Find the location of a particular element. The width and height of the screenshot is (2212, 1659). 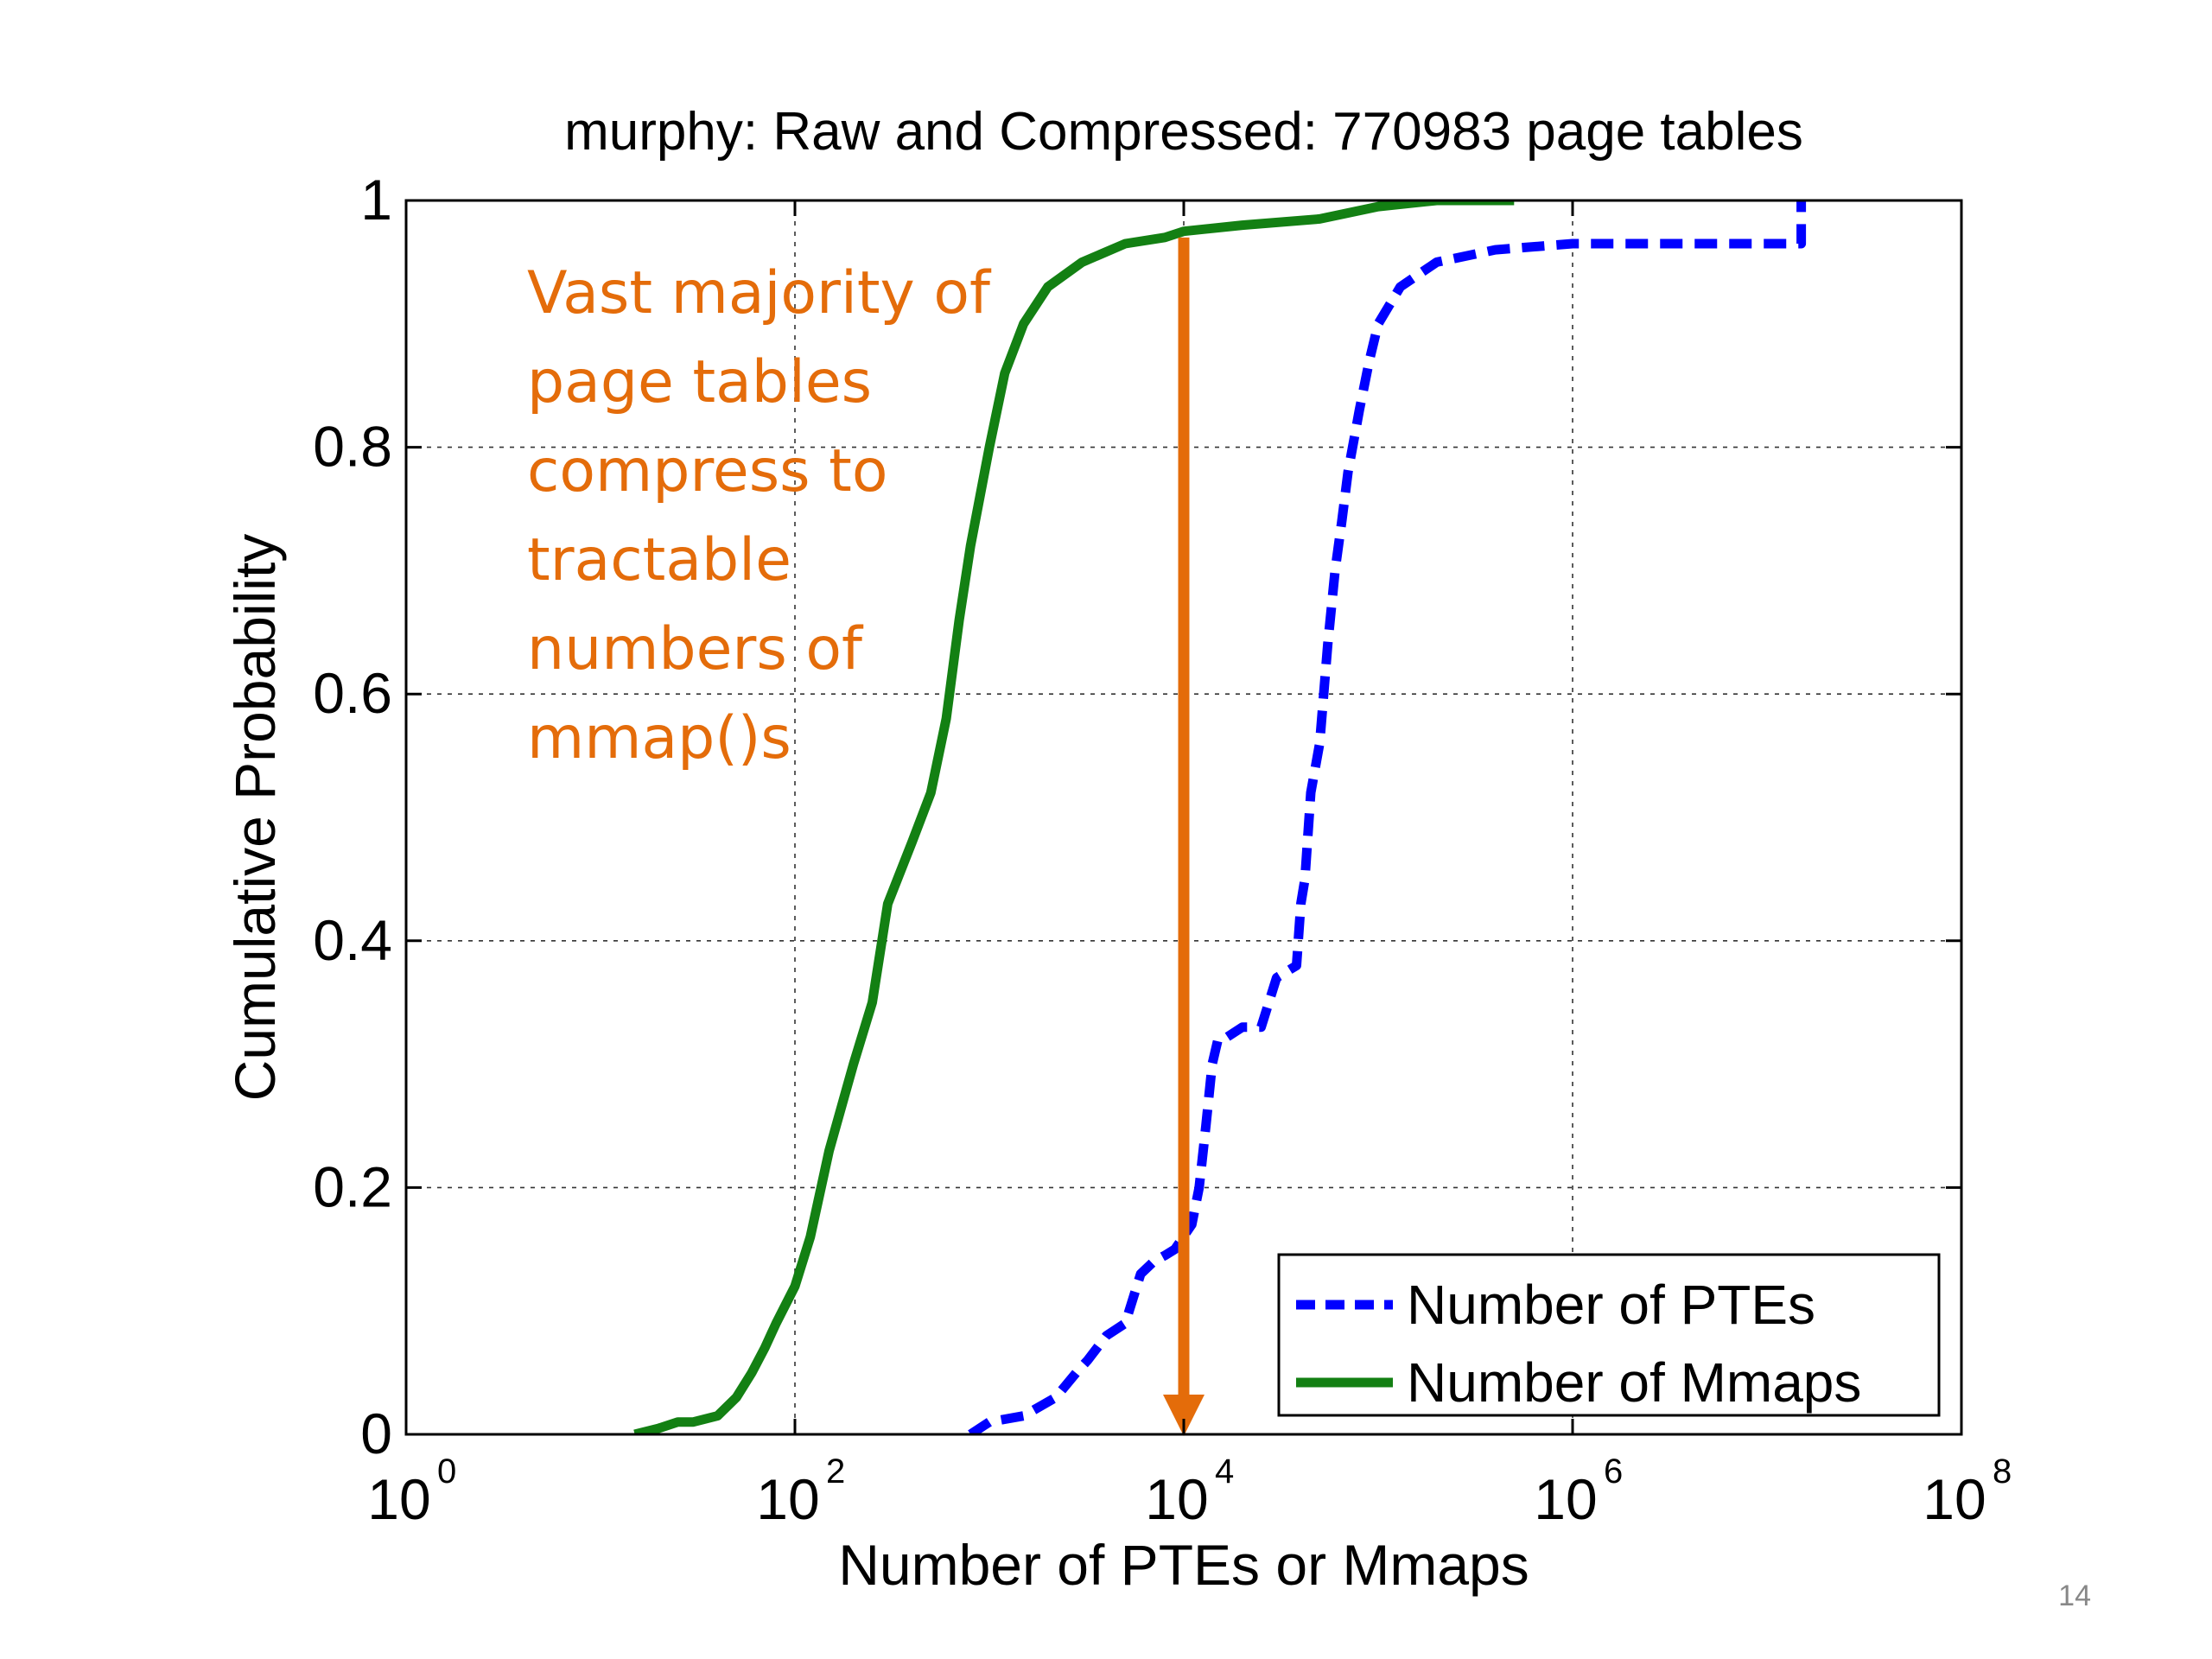

y-tick-label: 0 is located at coordinates (376, 1433).